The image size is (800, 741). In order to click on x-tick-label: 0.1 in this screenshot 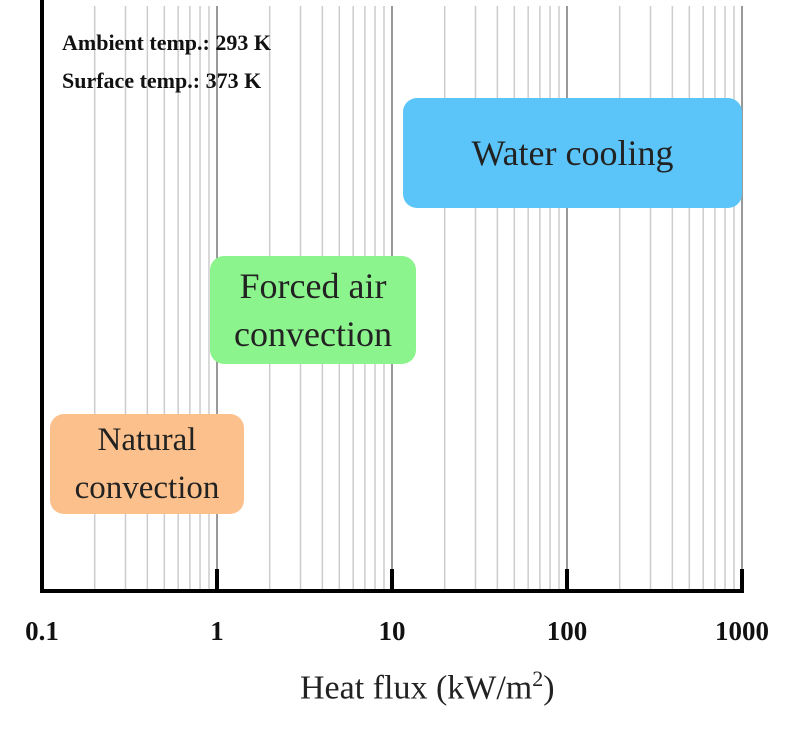, I will do `click(42, 631)`.